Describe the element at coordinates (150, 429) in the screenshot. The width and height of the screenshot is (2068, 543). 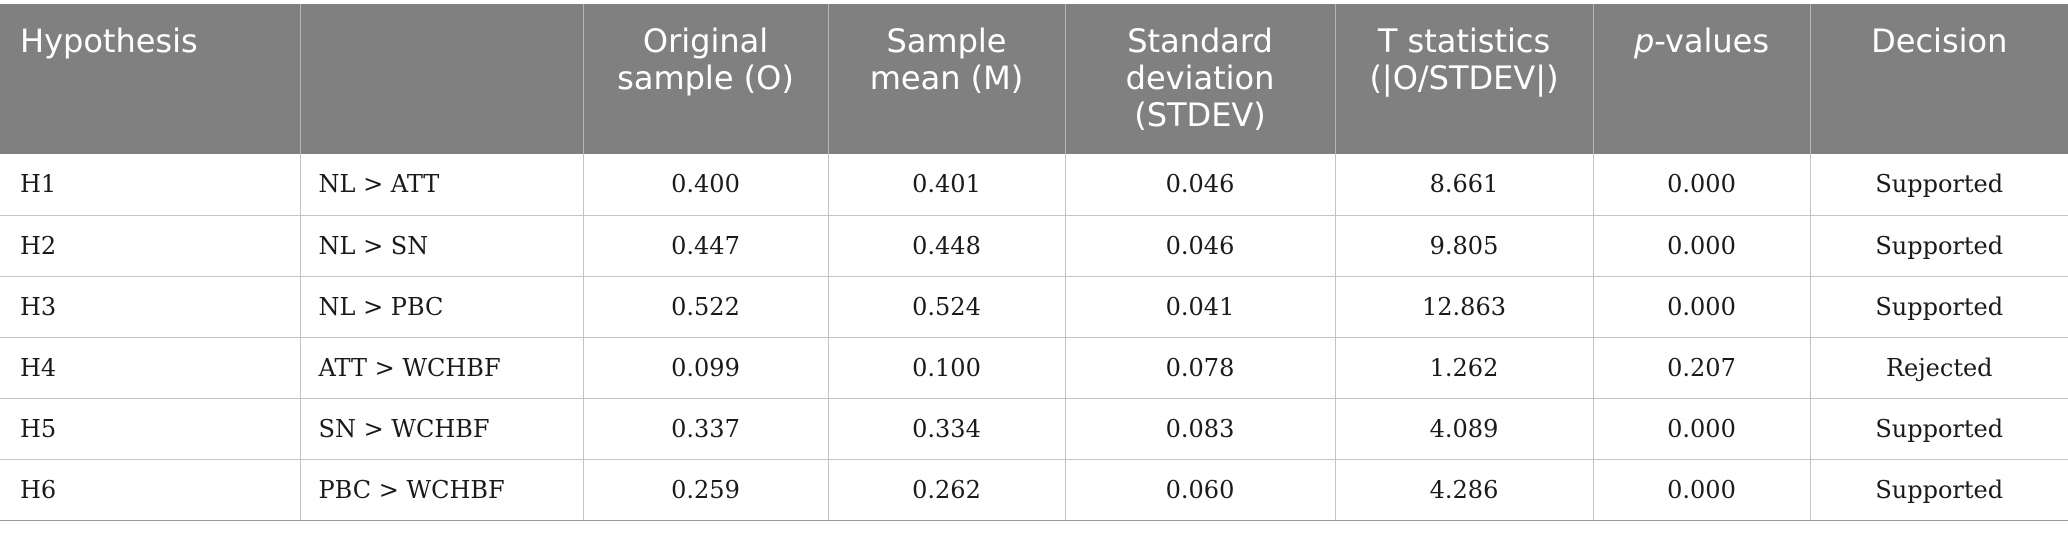
I see `cell-hypothesis: H5` at that location.